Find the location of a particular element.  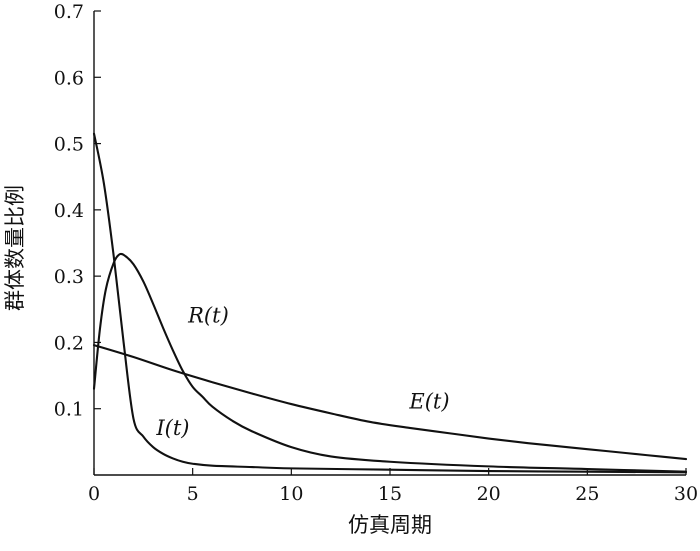

x-tick-label: 20 is located at coordinates (489, 494).